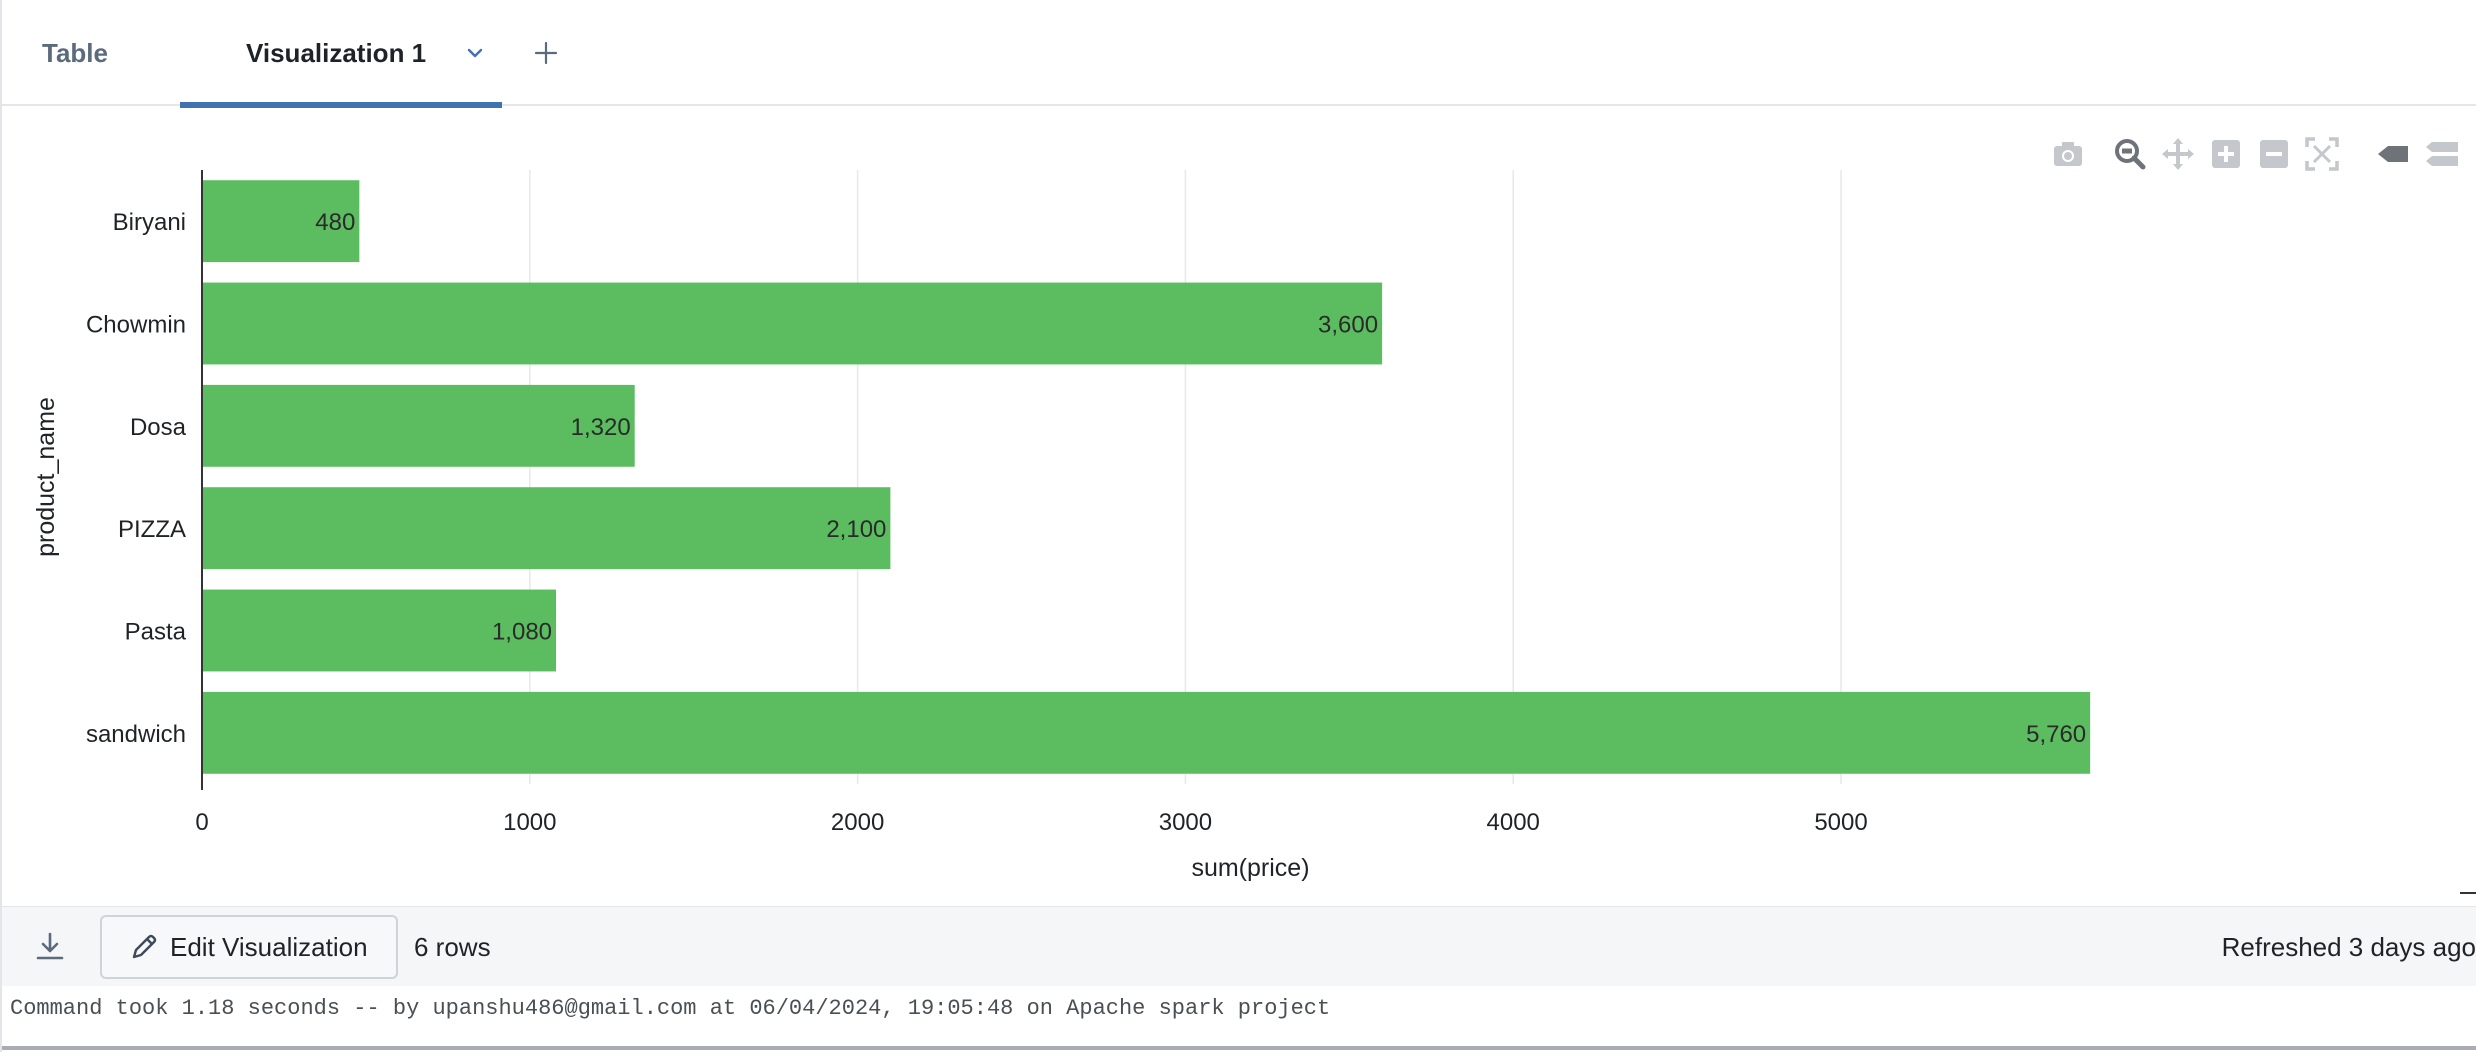 Image resolution: width=2476 pixels, height=1052 pixels. I want to click on y-axis-title: product_name, so click(46, 477).